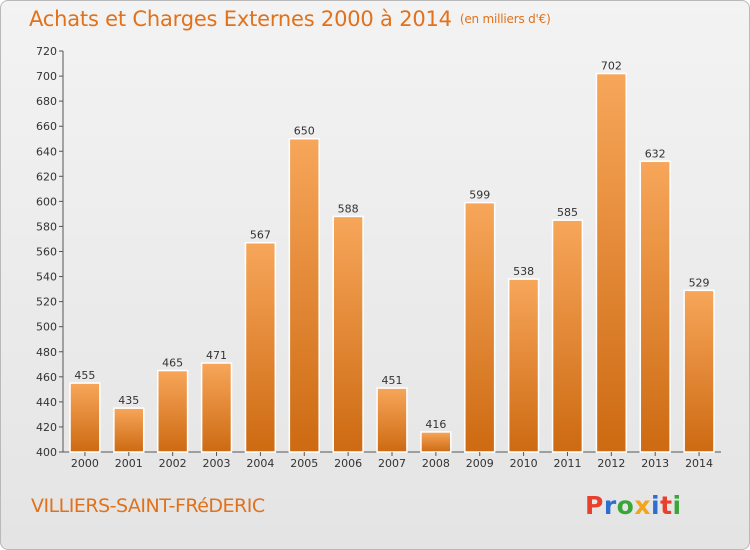  What do you see at coordinates (173, 411) in the screenshot?
I see `bar-2002` at bounding box center [173, 411].